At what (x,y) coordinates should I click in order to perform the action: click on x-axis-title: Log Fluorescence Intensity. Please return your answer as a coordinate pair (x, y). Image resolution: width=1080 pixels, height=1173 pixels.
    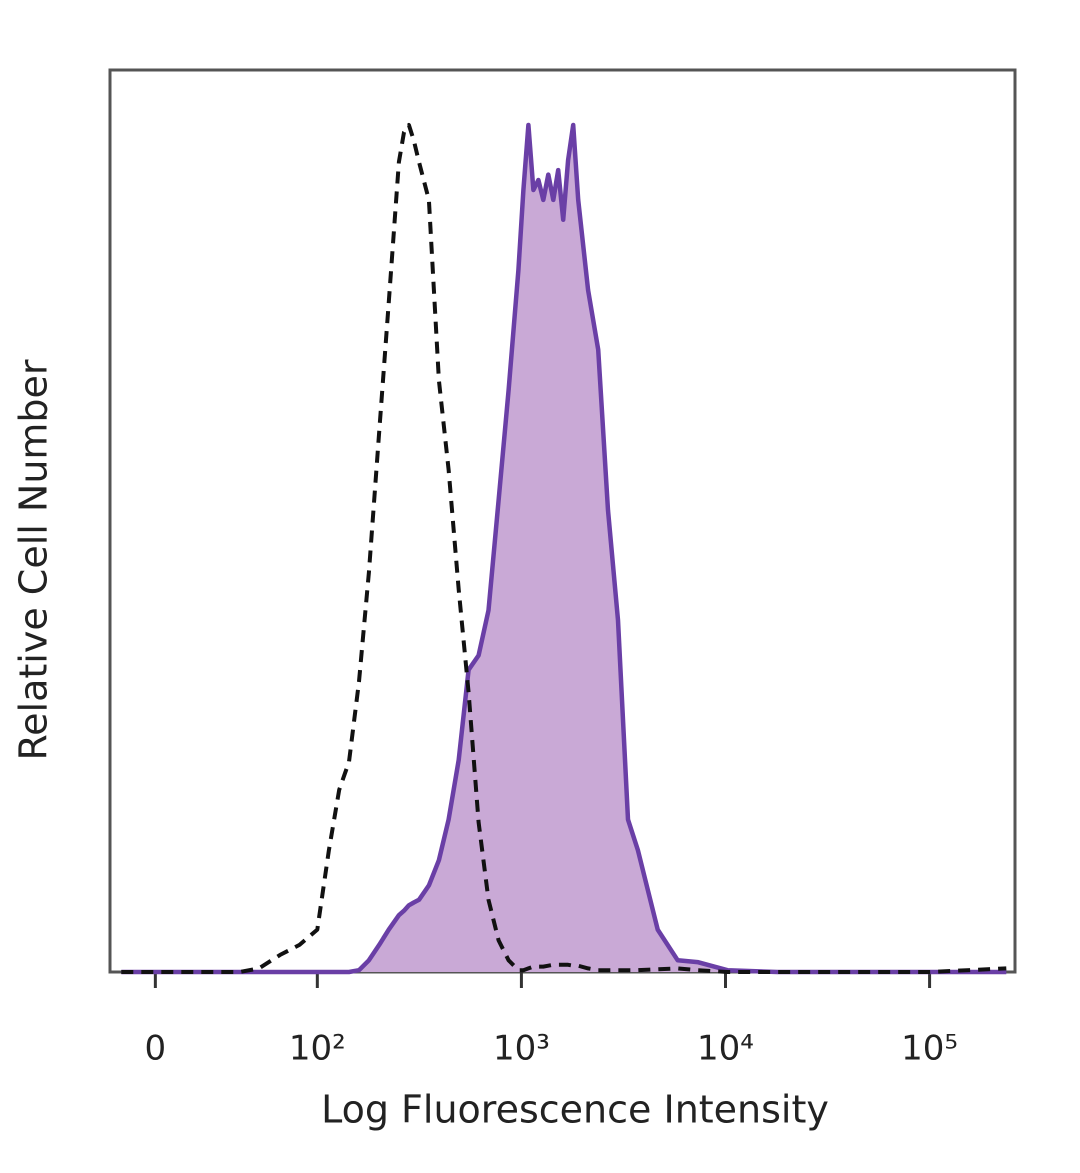
    Looking at the image, I should click on (575, 1110).